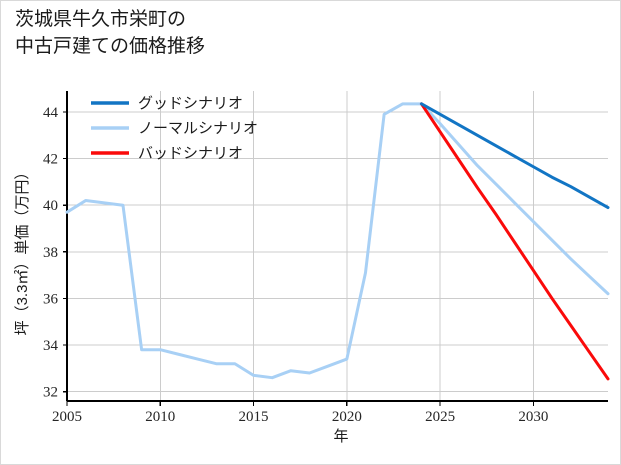 The image size is (621, 465). What do you see at coordinates (254, 417) in the screenshot?
I see `x-tick-label: 2015` at bounding box center [254, 417].